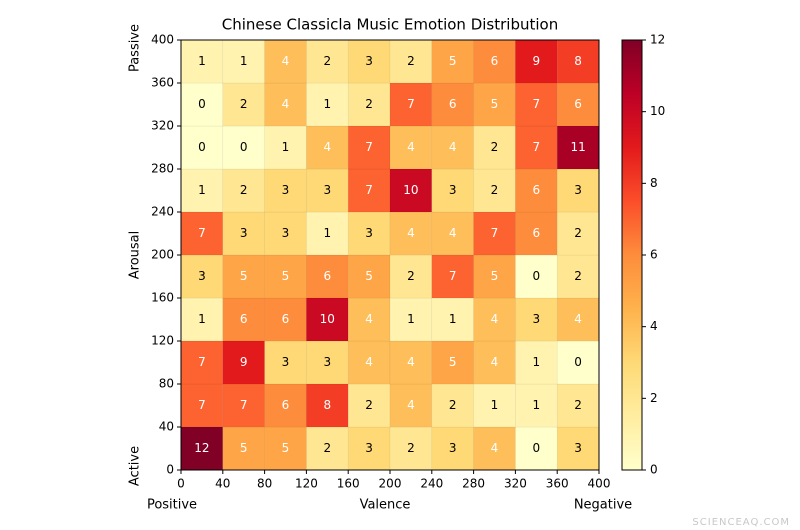  I want to click on y-top-label: Passive, so click(135, 48).